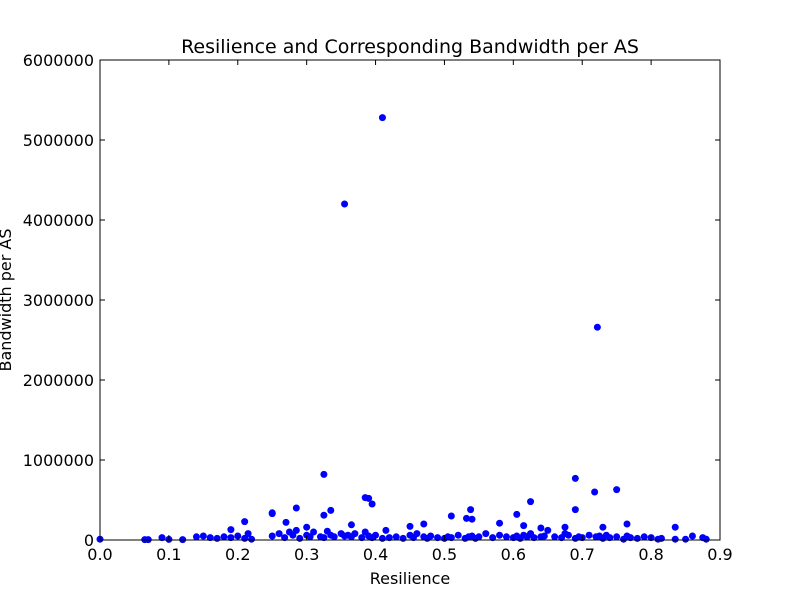  What do you see at coordinates (650, 554) in the screenshot?
I see `x-tick-label: 0.8` at bounding box center [650, 554].